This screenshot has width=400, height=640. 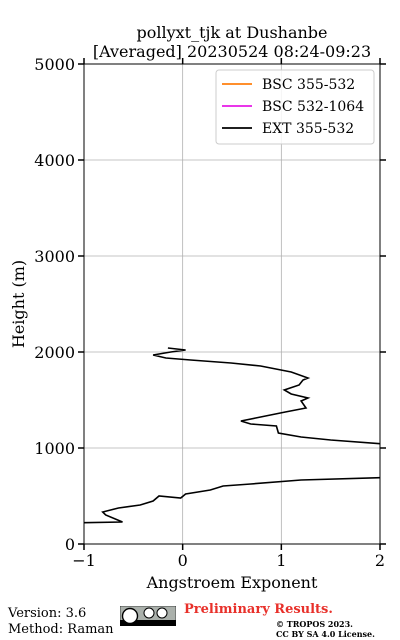 What do you see at coordinates (314, 624) in the screenshot?
I see `copyright: © TROPOS 2023.` at bounding box center [314, 624].